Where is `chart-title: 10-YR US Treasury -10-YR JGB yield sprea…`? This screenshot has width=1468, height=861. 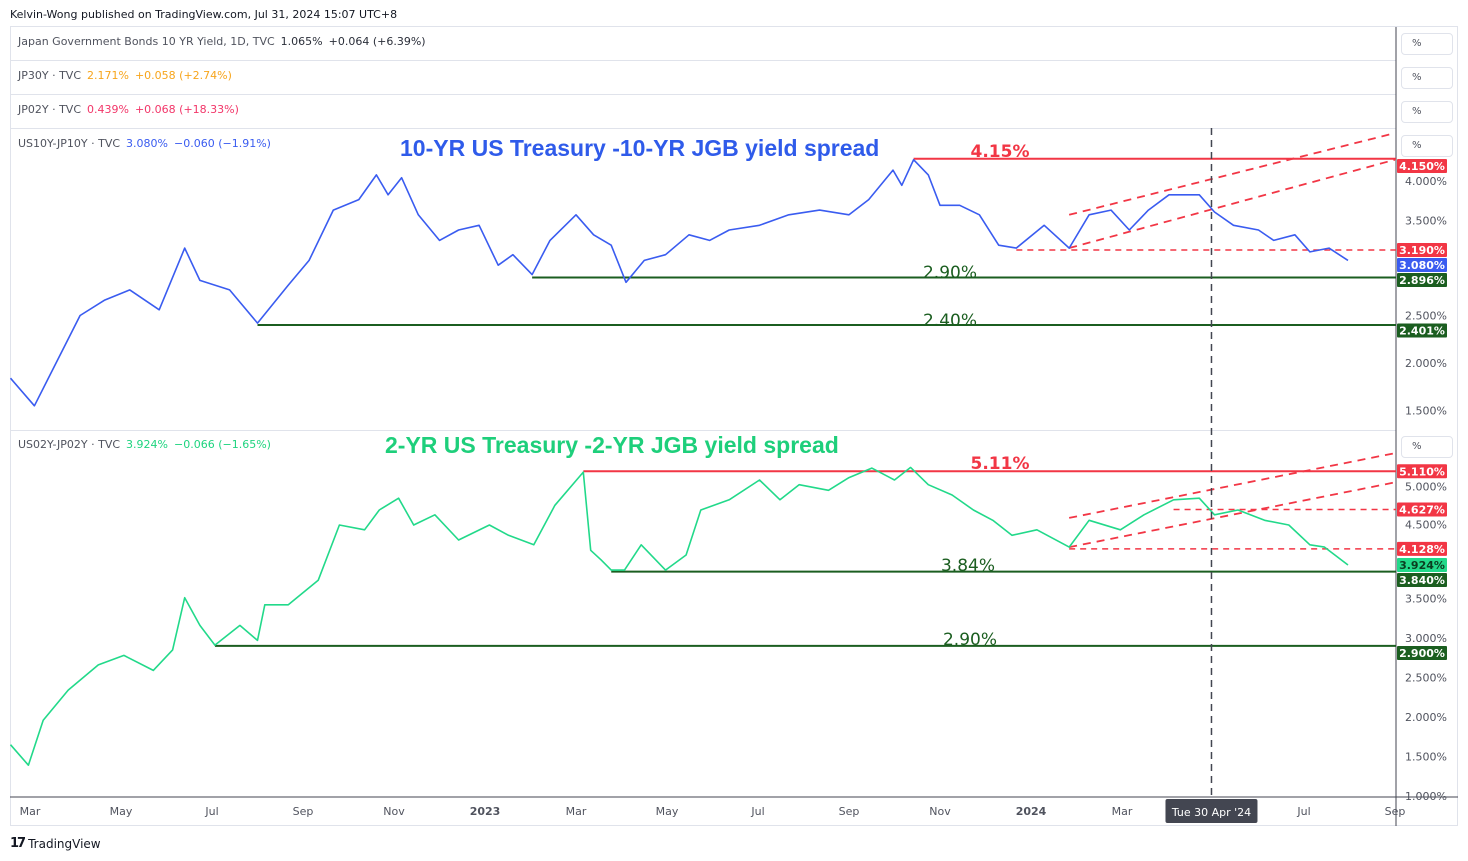
chart-title: 10-YR US Treasury -10-YR JGB yield sprea… is located at coordinates (639, 148).